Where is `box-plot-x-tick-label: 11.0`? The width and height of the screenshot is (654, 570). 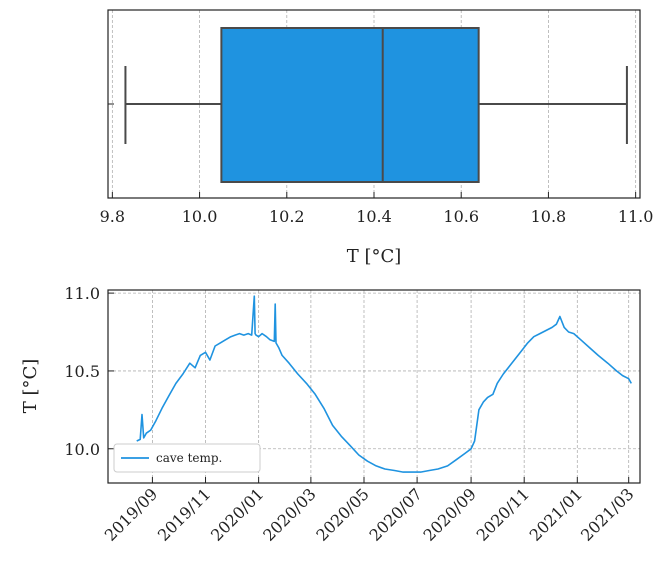 box-plot-x-tick-label: 11.0 is located at coordinates (636, 216).